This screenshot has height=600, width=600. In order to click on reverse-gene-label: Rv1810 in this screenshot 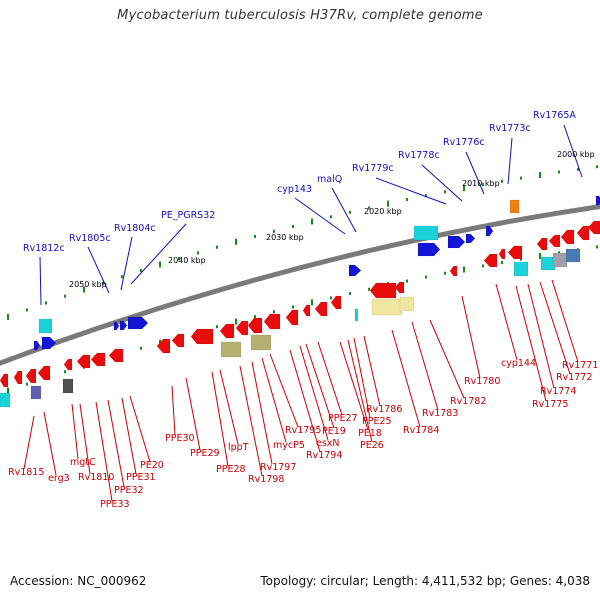, I will do `click(96, 477)`.